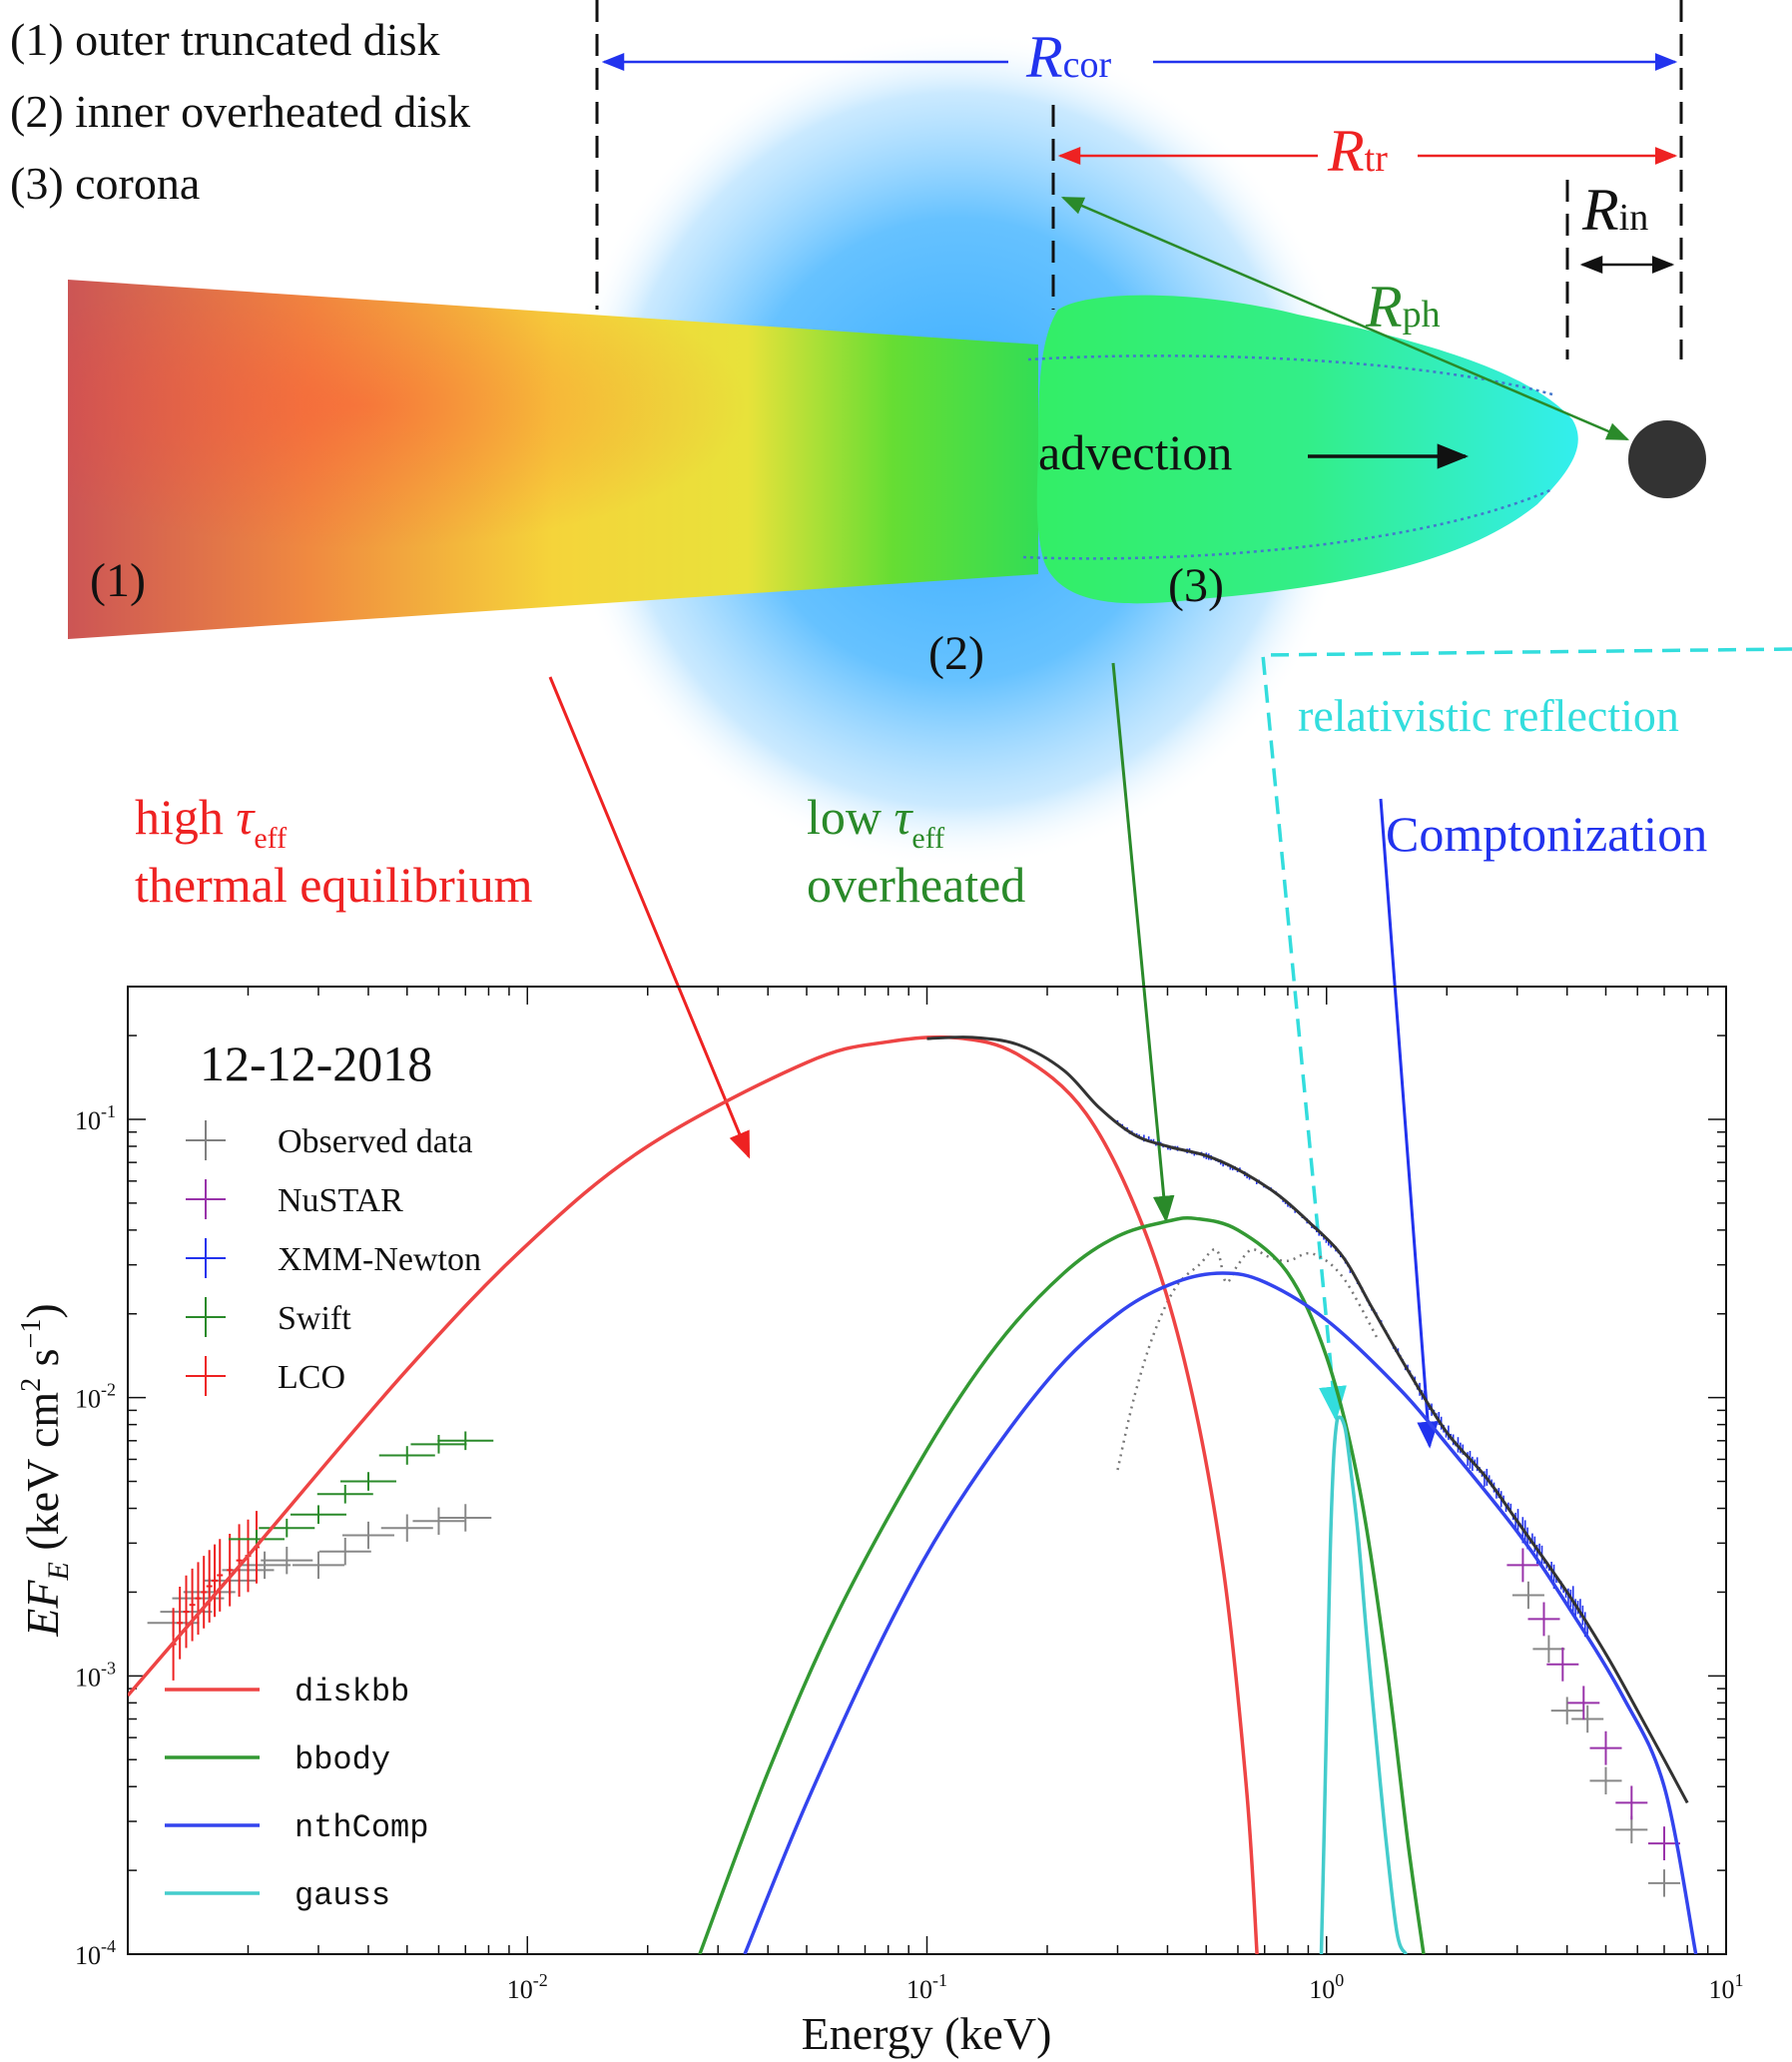 The width and height of the screenshot is (1792, 2062). What do you see at coordinates (224, 39) in the screenshot?
I see `region-legend-item-1: (1) outer truncated disk` at bounding box center [224, 39].